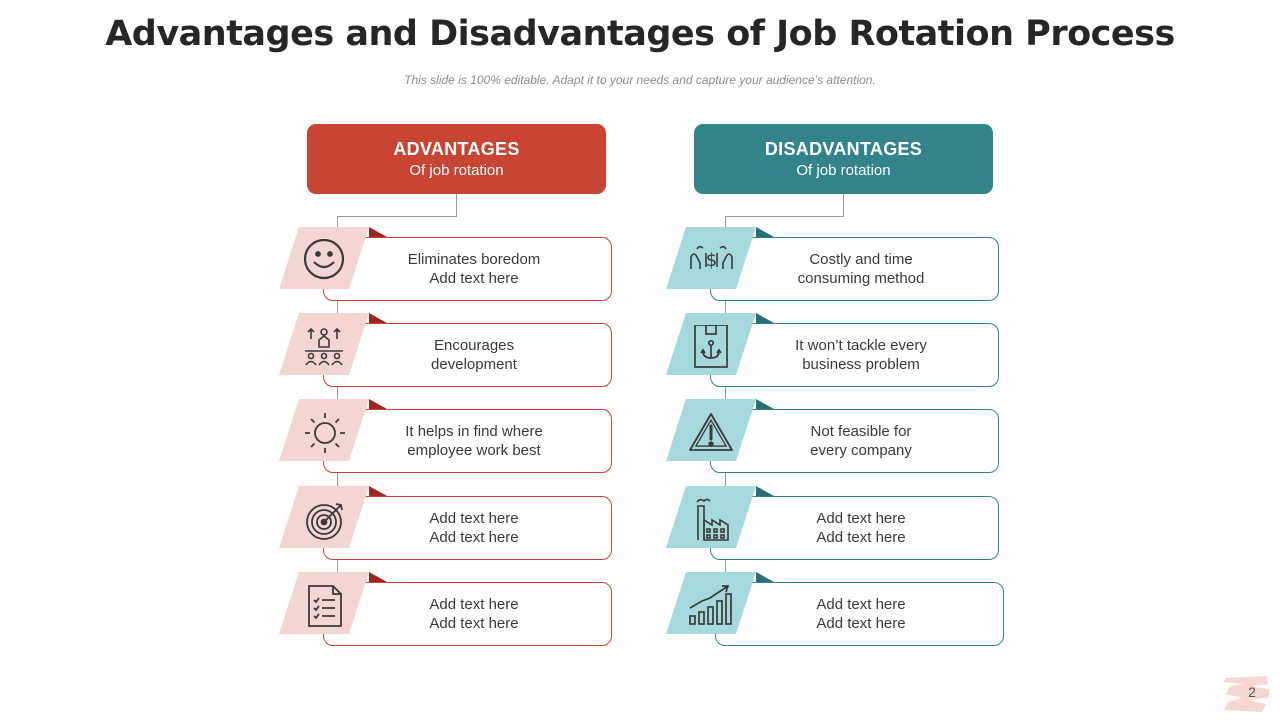 The width and height of the screenshot is (1280, 720). Describe the element at coordinates (861, 345) in the screenshot. I see `disadvantage-item-line1: It won’t tackle every` at that location.